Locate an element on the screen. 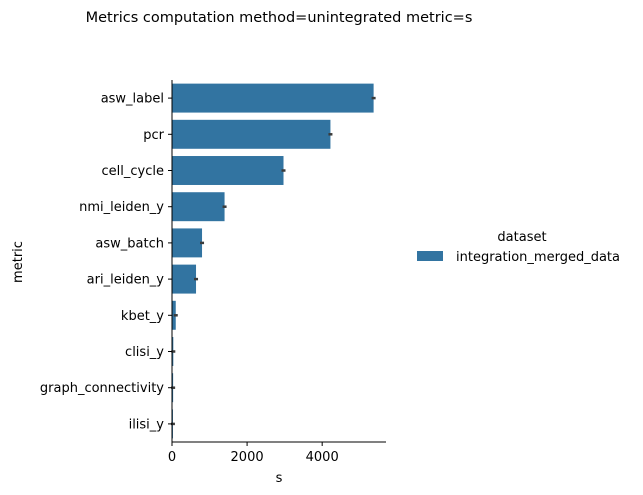  legend-swatch is located at coordinates (430, 256).